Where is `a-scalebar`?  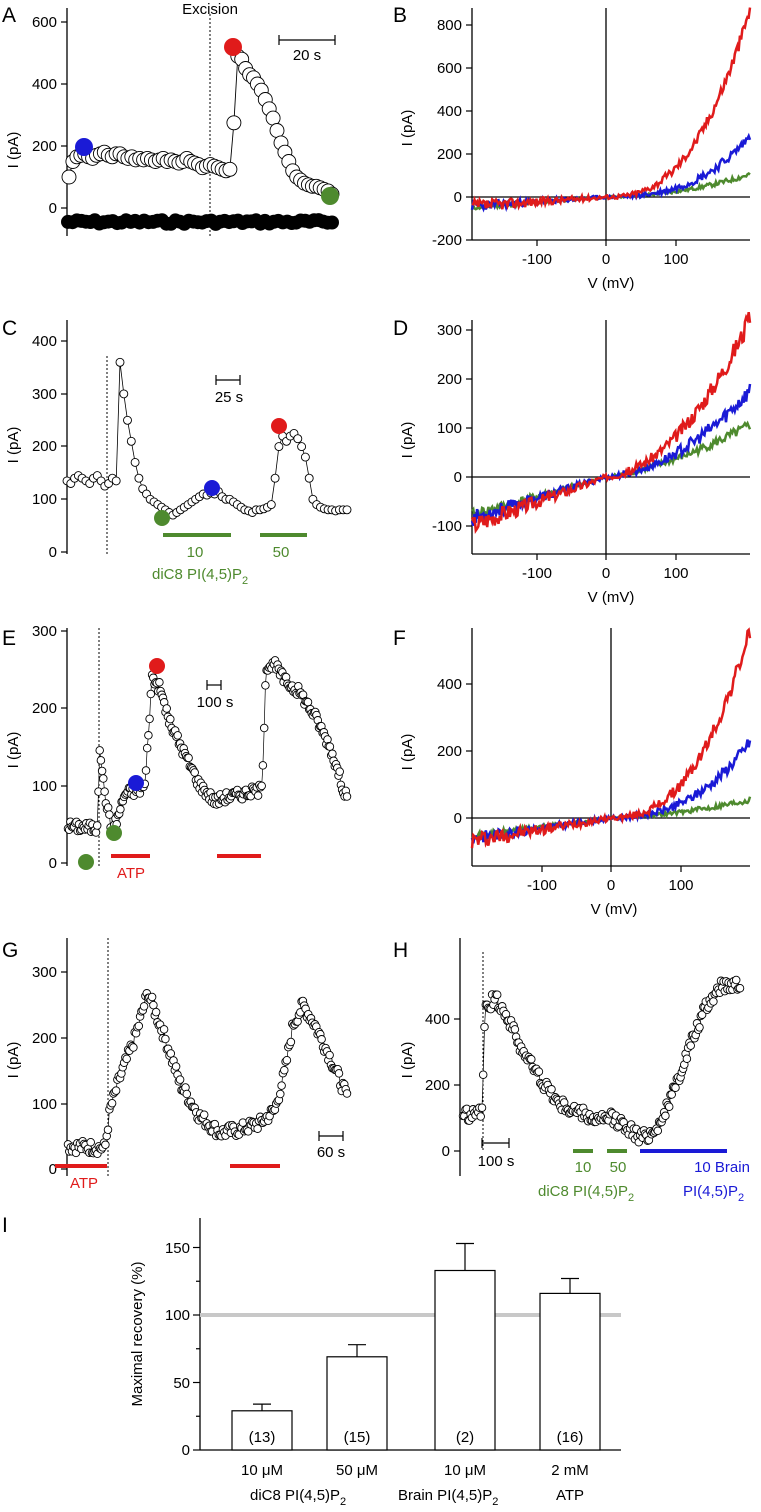 a-scalebar is located at coordinates (307, 40).